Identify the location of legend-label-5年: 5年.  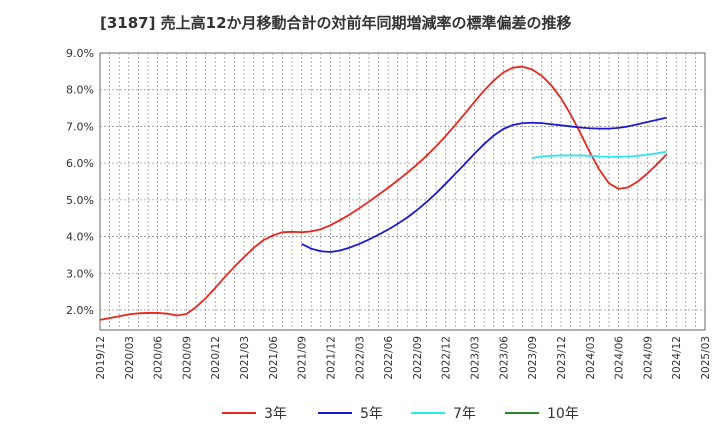
(371, 414).